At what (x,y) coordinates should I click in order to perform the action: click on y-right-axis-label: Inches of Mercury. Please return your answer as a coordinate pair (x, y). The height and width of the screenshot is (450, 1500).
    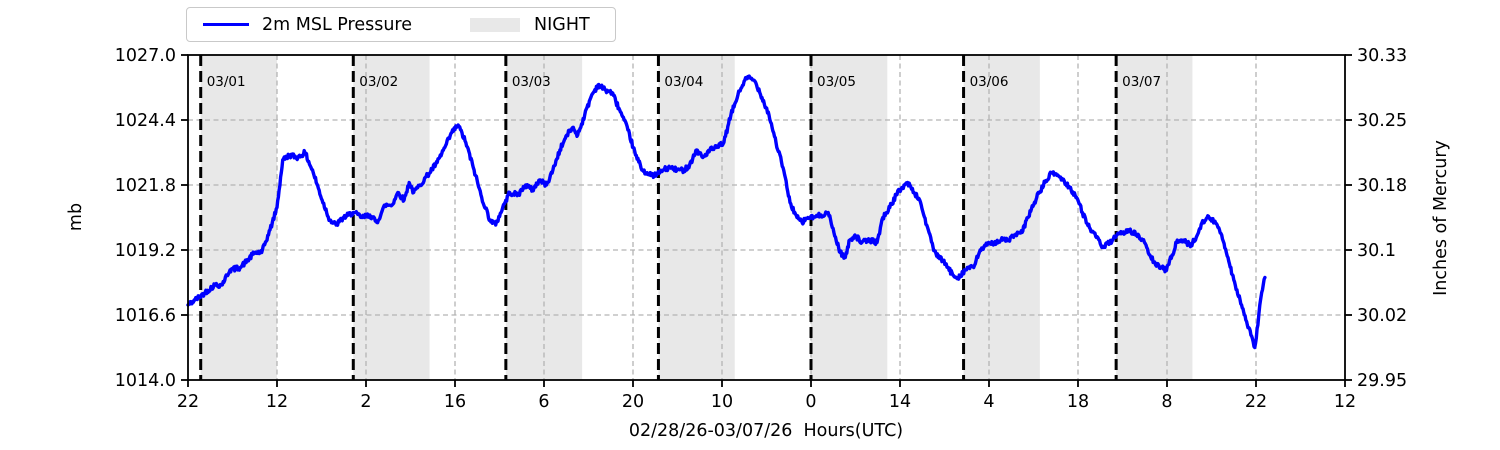
    Looking at the image, I should click on (1441, 218).